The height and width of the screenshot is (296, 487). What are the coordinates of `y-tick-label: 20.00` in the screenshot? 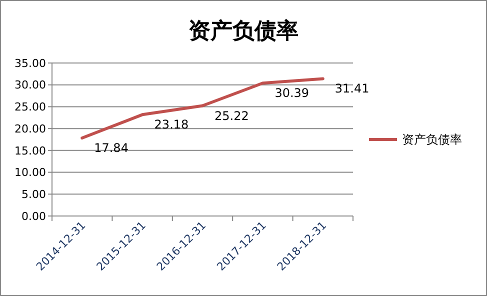 It's located at (30, 129).